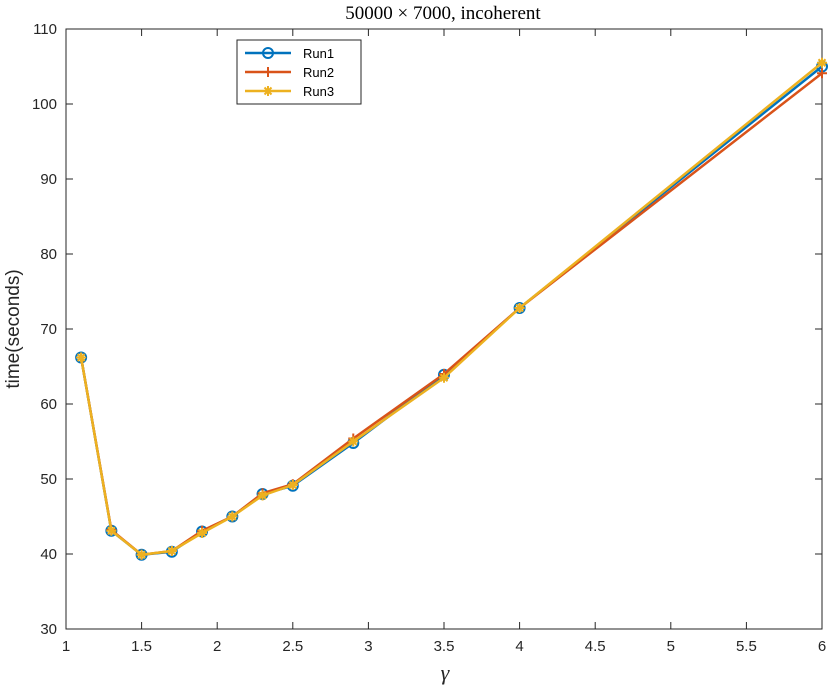  Describe the element at coordinates (289, 91) in the screenshot. I see `legend-item: Run3` at that location.